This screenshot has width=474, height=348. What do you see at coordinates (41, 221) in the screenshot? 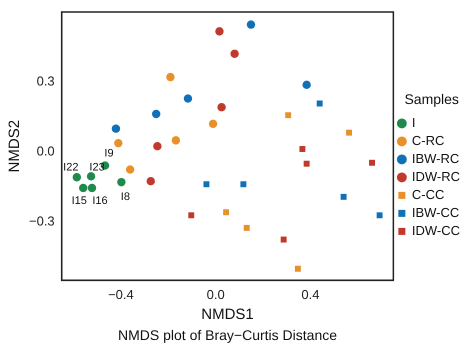
I see `y-tick-label: −0.3` at bounding box center [41, 221].